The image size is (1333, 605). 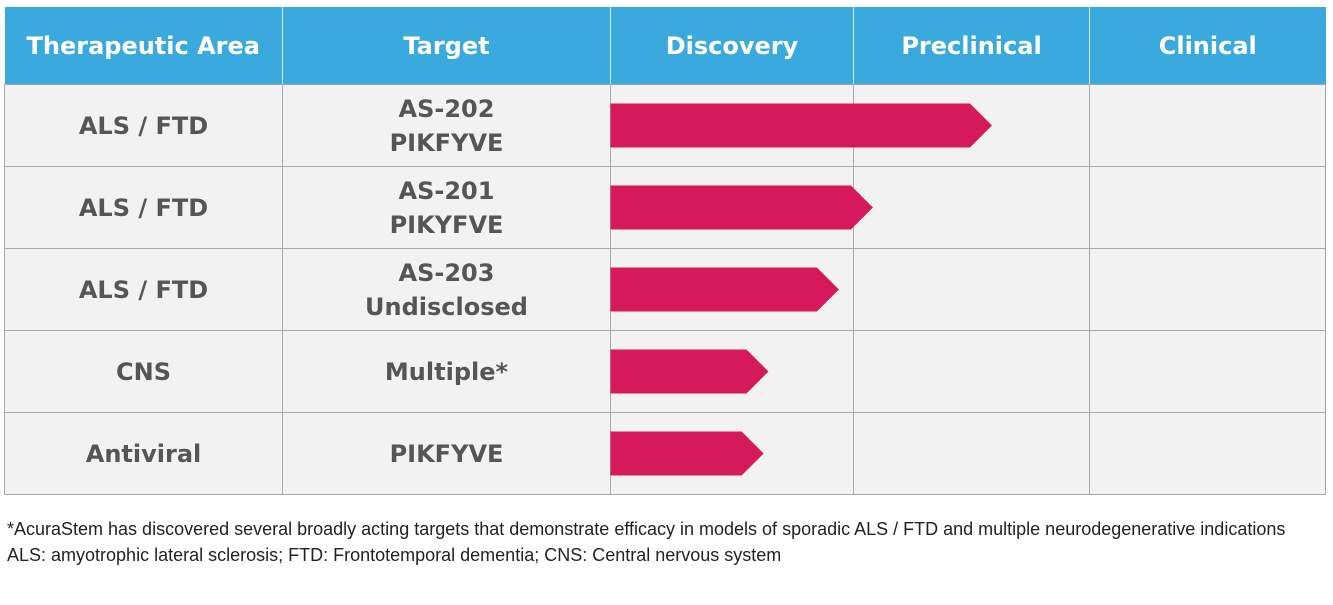 What do you see at coordinates (732, 46) in the screenshot?
I see `header-discovery: Discovery` at bounding box center [732, 46].